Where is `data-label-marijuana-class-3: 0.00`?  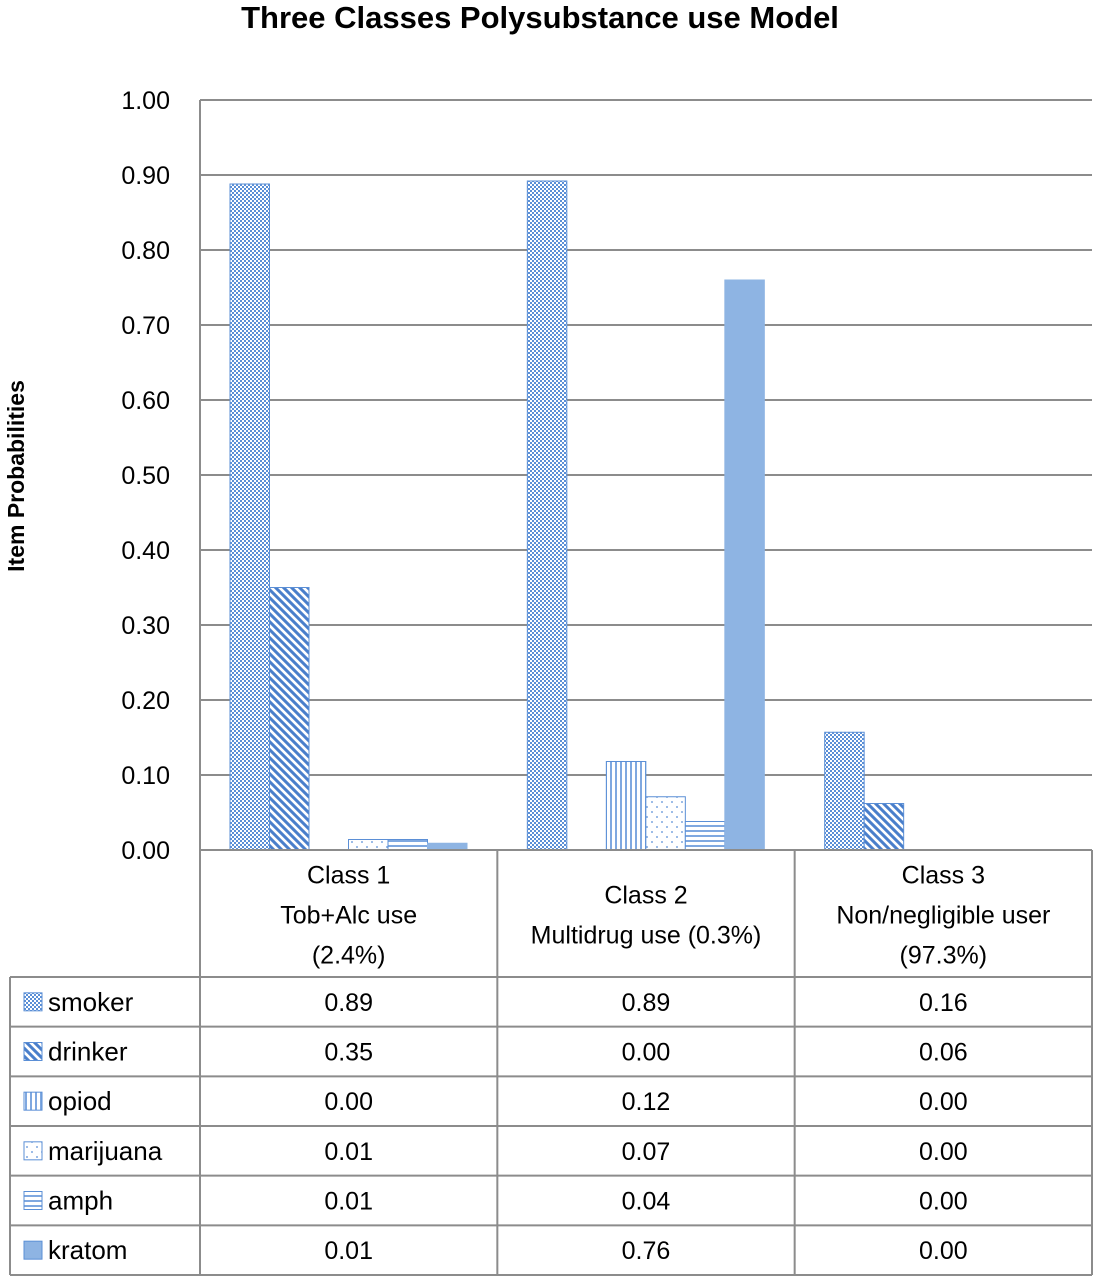 data-label-marijuana-class-3: 0.00 is located at coordinates (943, 1152).